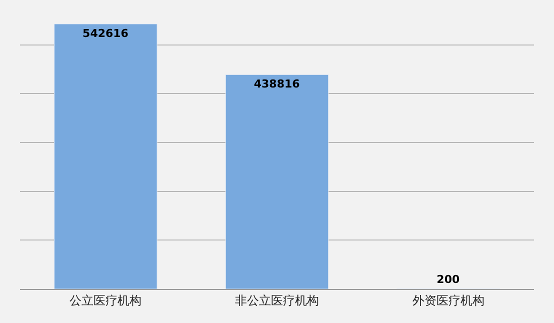  Describe the element at coordinates (277, 84) in the screenshot. I see `data-label: 438816` at that location.